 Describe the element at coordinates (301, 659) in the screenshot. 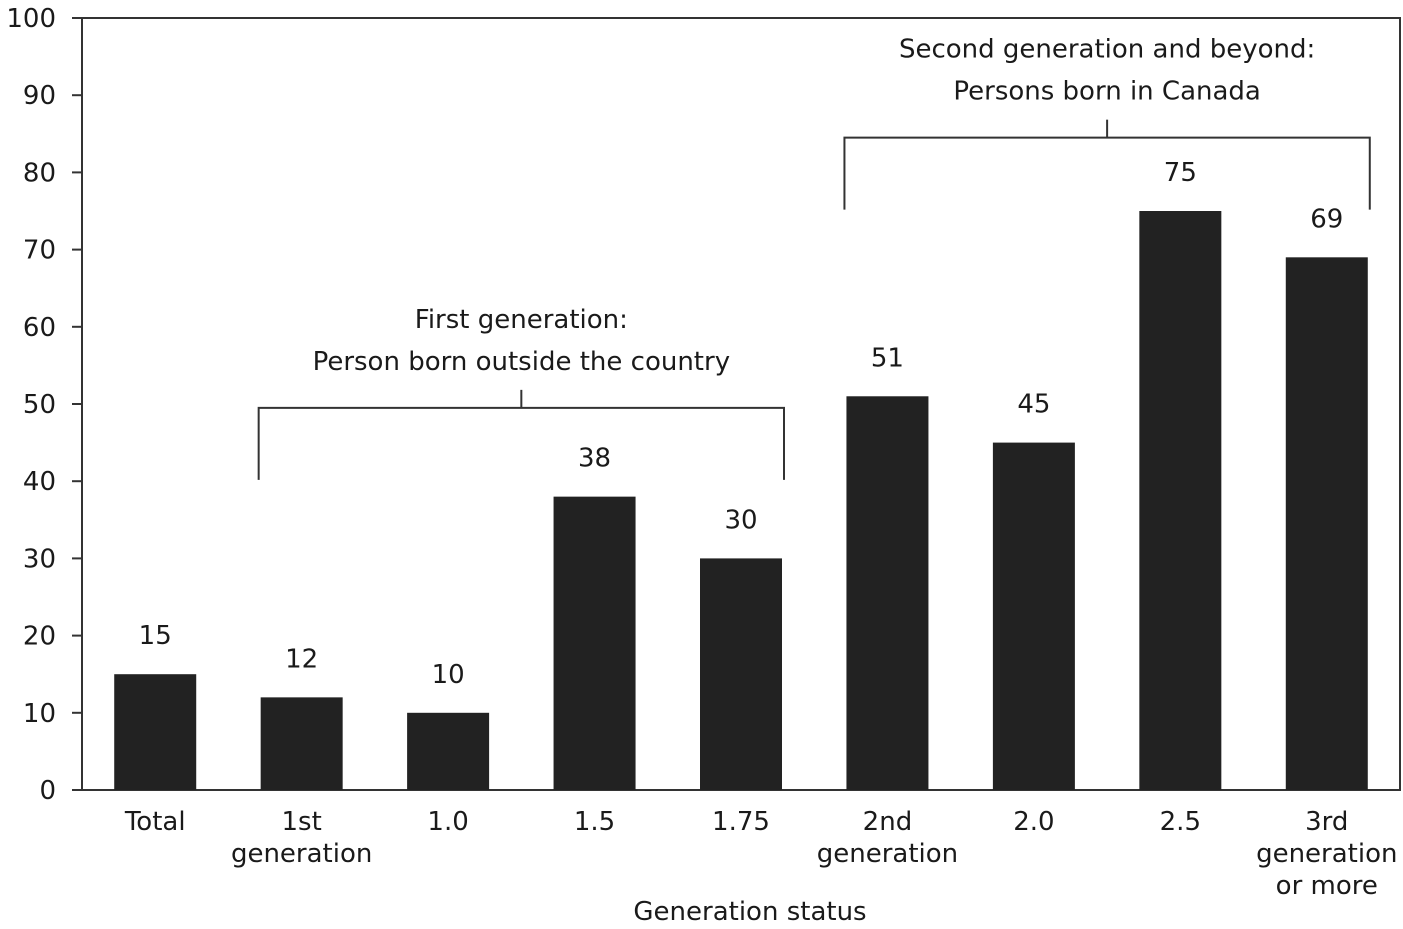

I see `data-label: 12` at that location.